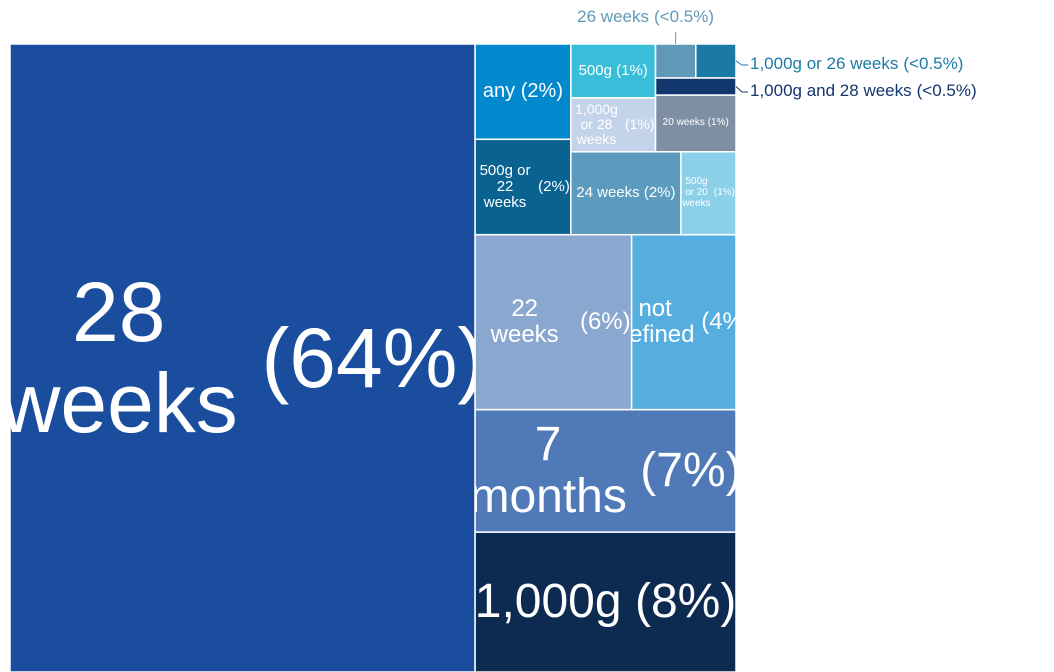 Image resolution: width=1054 pixels, height=672 pixels. I want to click on cell-text: 20 weeks (1%), so click(696, 123).